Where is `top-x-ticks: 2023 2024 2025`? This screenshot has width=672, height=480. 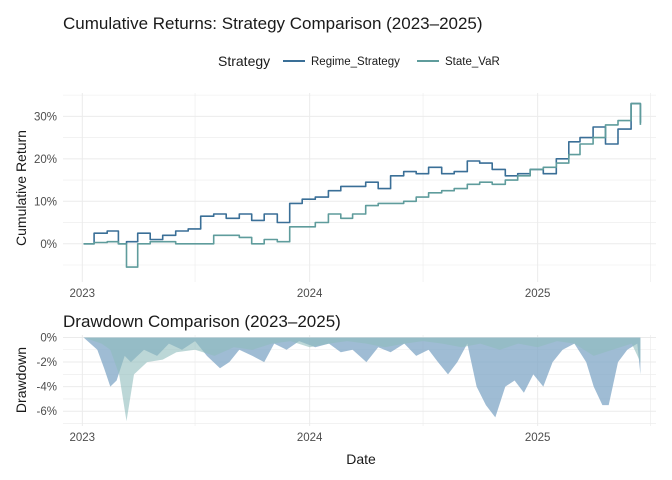 top-x-ticks: 2023 2024 2025 is located at coordinates (310, 294).